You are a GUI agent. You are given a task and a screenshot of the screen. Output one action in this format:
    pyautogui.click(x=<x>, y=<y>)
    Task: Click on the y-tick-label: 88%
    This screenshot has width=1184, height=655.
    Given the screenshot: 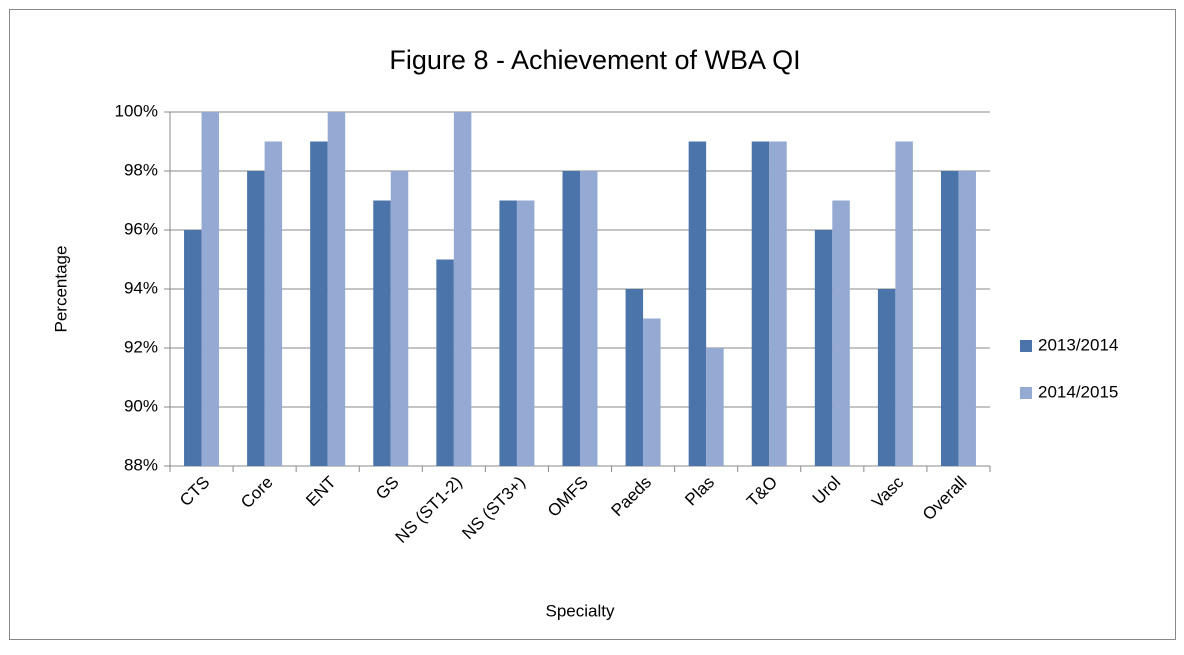 What is the action you would take?
    pyautogui.click(x=141, y=464)
    